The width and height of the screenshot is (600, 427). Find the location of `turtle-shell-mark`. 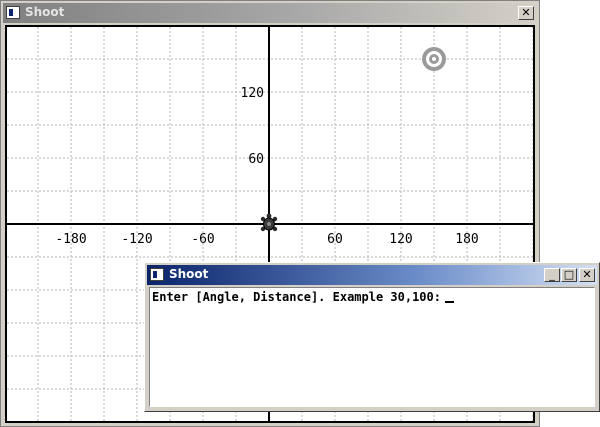

turtle-shell-mark is located at coordinates (269, 224).